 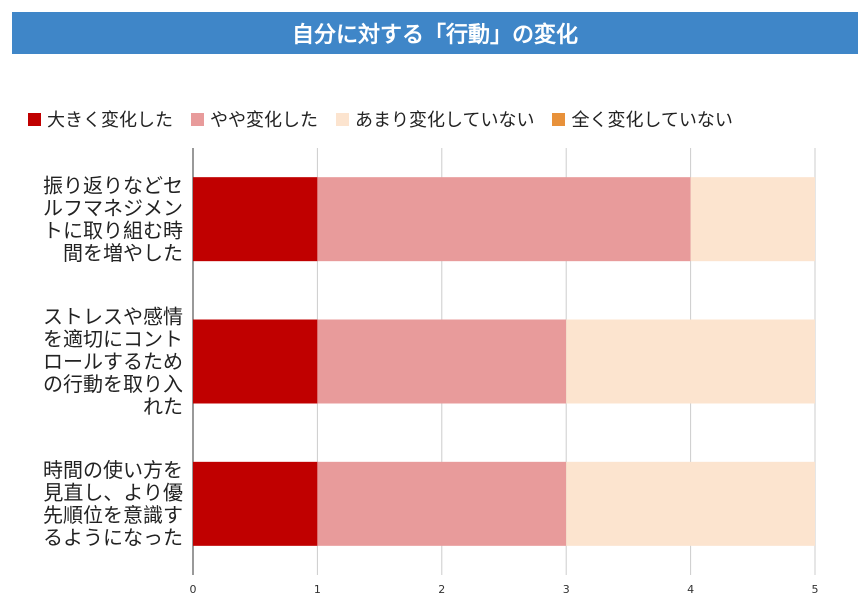 I want to click on legend-item-large-change: 大きく変化した, so click(x=100, y=119).